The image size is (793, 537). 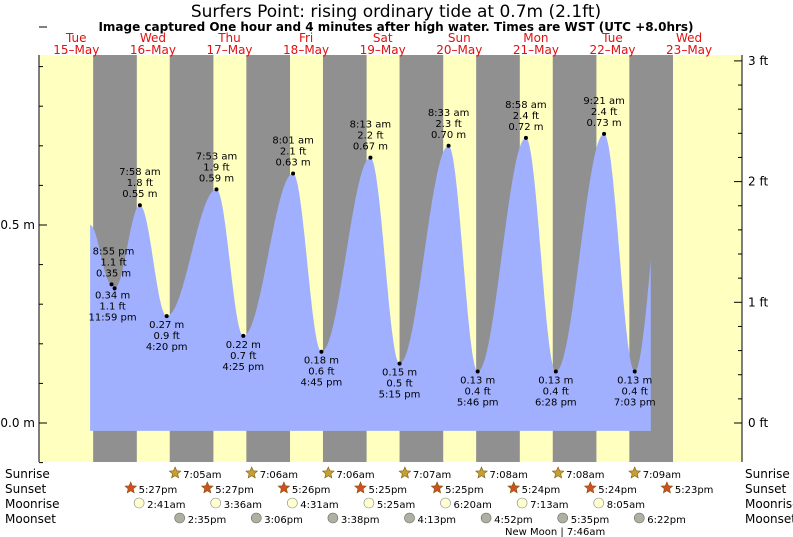 I want to click on tide-extreme-label: 1.8 ft, so click(x=140, y=183).